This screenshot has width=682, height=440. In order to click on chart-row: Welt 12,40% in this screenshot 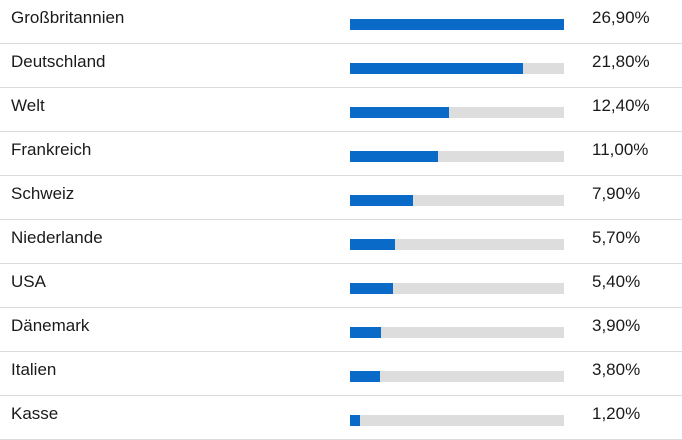, I will do `click(341, 110)`.